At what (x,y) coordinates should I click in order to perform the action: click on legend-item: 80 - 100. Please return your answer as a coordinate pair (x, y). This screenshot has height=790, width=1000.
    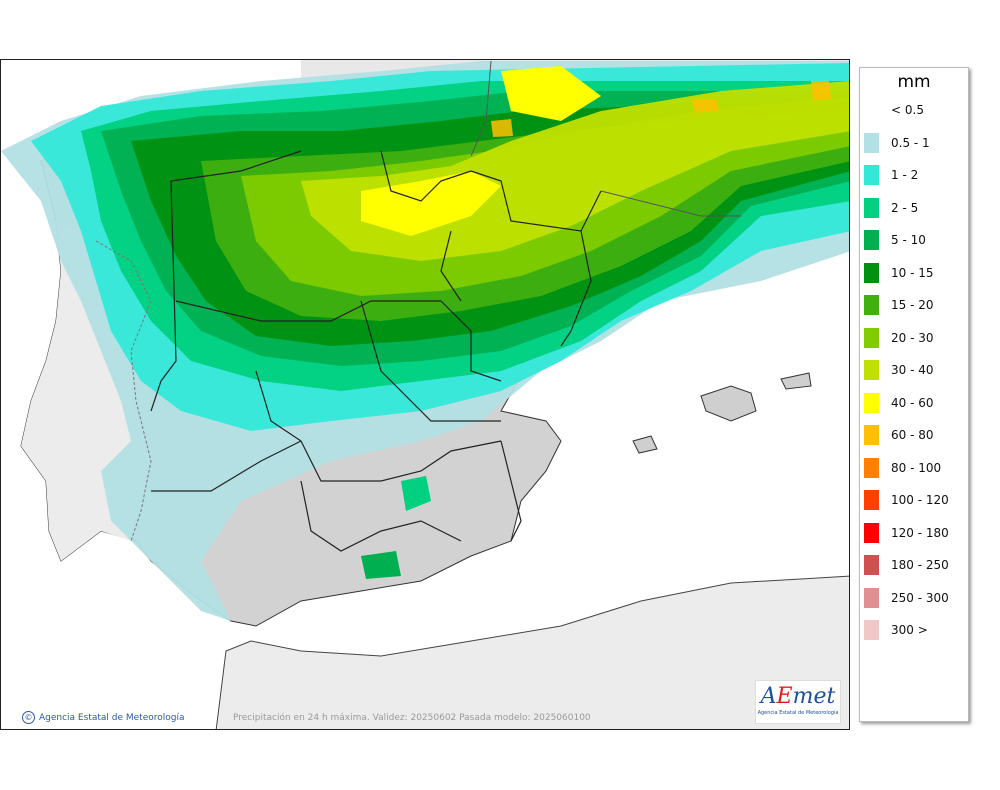
    Looking at the image, I should click on (903, 467).